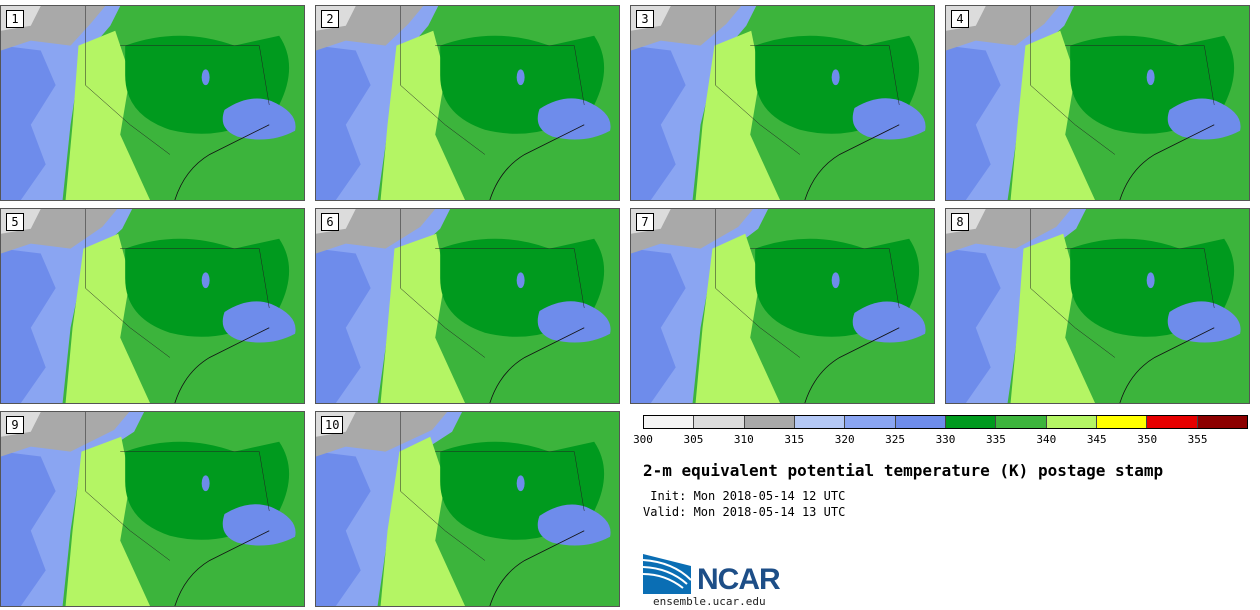 This screenshot has width=1260, height=610. I want to click on map-panel: 5, so click(152, 306).